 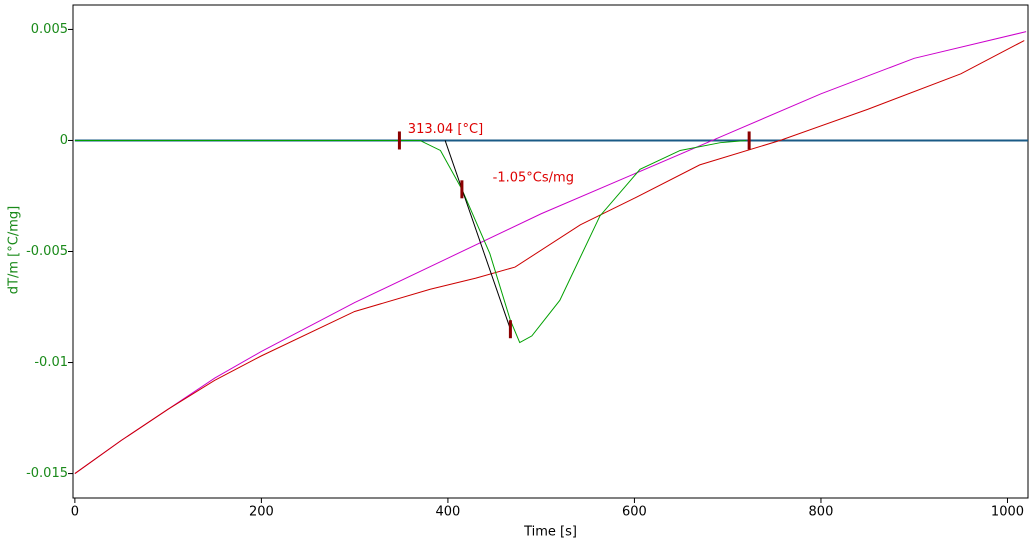 What do you see at coordinates (445, 129) in the screenshot?
I see `annotation: 313.04 [°C]` at bounding box center [445, 129].